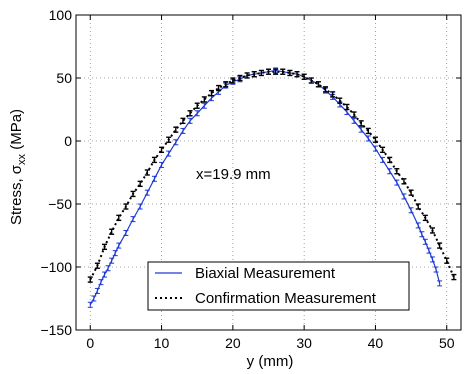 This screenshot has width=473, height=374. What do you see at coordinates (304, 343) in the screenshot?
I see `x-tick-label: 30` at bounding box center [304, 343].